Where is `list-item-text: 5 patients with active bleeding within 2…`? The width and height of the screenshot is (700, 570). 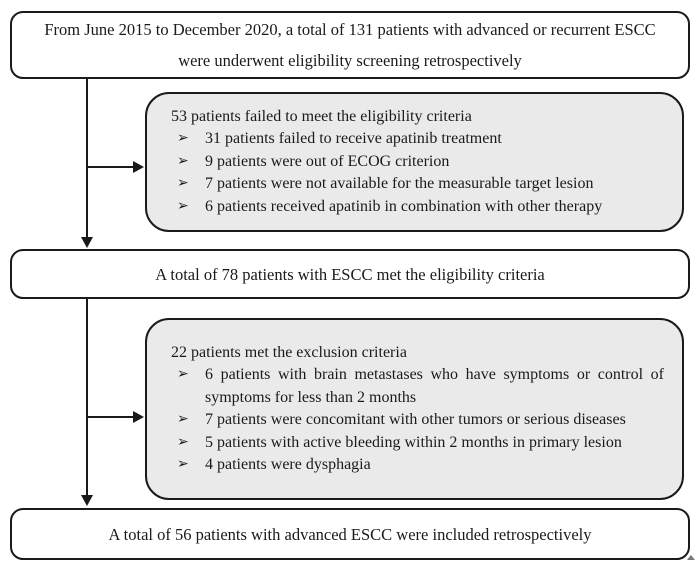 list-item-text: 5 patients with active bleeding within 2… is located at coordinates (413, 442).